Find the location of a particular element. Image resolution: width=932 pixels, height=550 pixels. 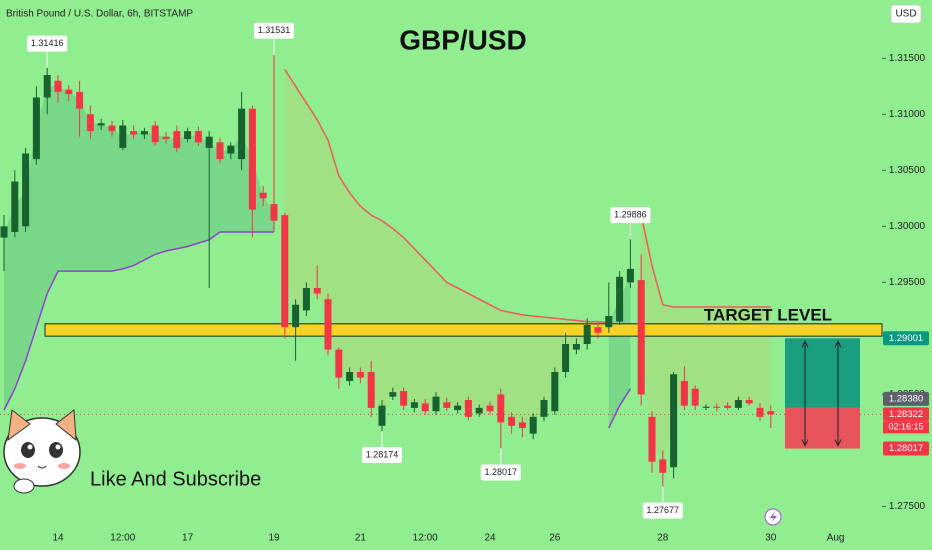

callout-label: 1.31531 is located at coordinates (274, 30).